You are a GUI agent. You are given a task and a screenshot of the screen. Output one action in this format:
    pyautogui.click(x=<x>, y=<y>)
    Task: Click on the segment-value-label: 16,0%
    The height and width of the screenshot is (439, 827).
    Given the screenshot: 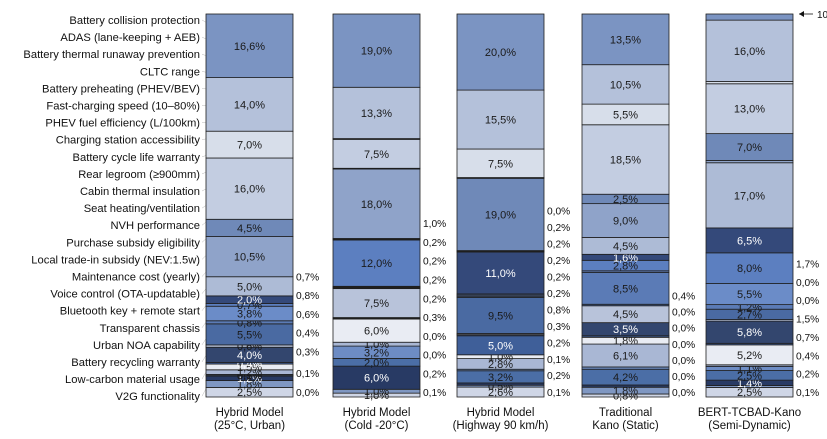 What is the action you would take?
    pyautogui.click(x=749, y=52)
    